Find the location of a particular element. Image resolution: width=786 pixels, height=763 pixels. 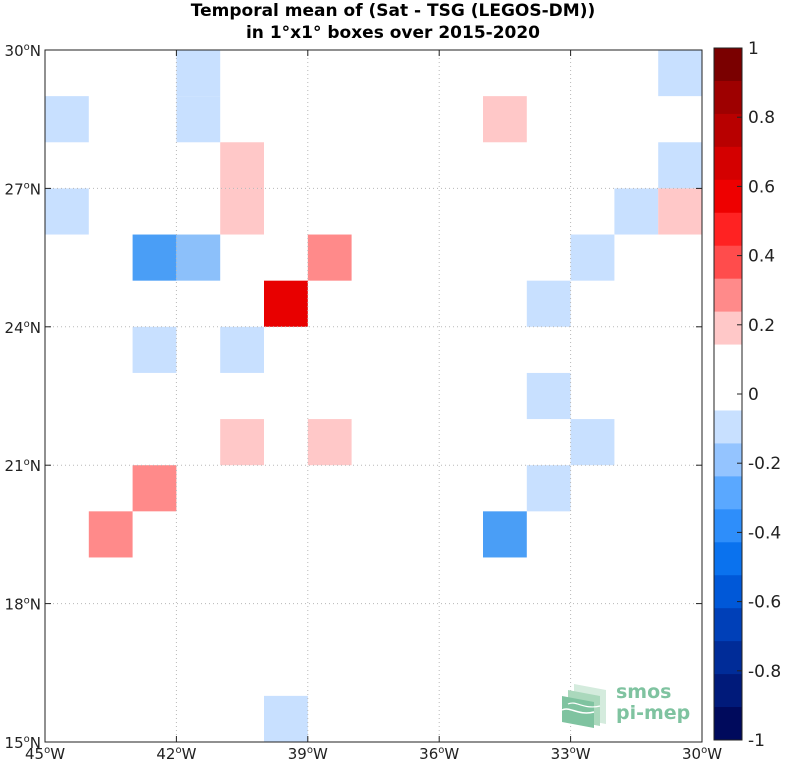

colorbar-label: 0.8 is located at coordinates (761, 118).